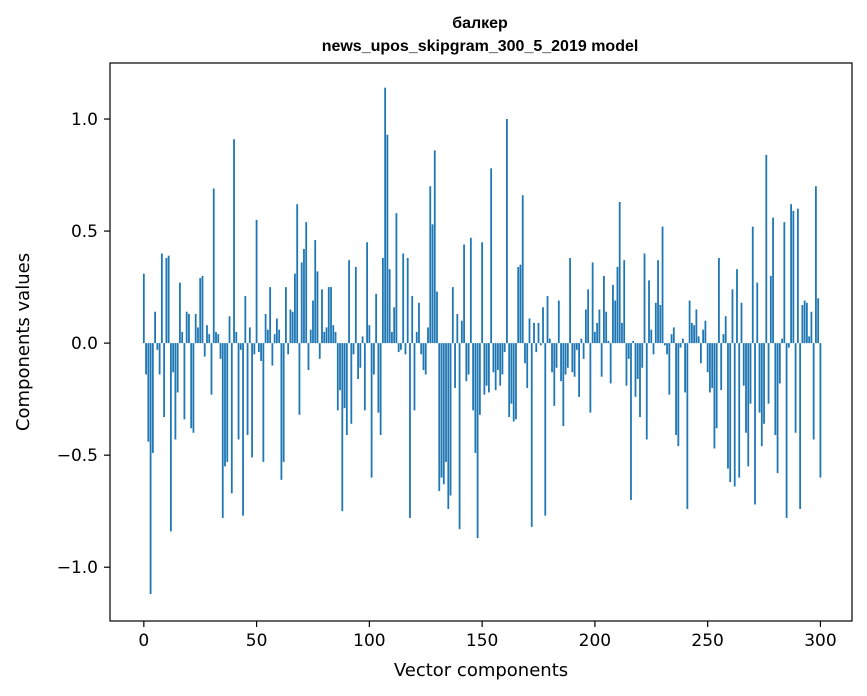  What do you see at coordinates (77, 456) in the screenshot?
I see `y-tick-label: −0.5` at bounding box center [77, 456].